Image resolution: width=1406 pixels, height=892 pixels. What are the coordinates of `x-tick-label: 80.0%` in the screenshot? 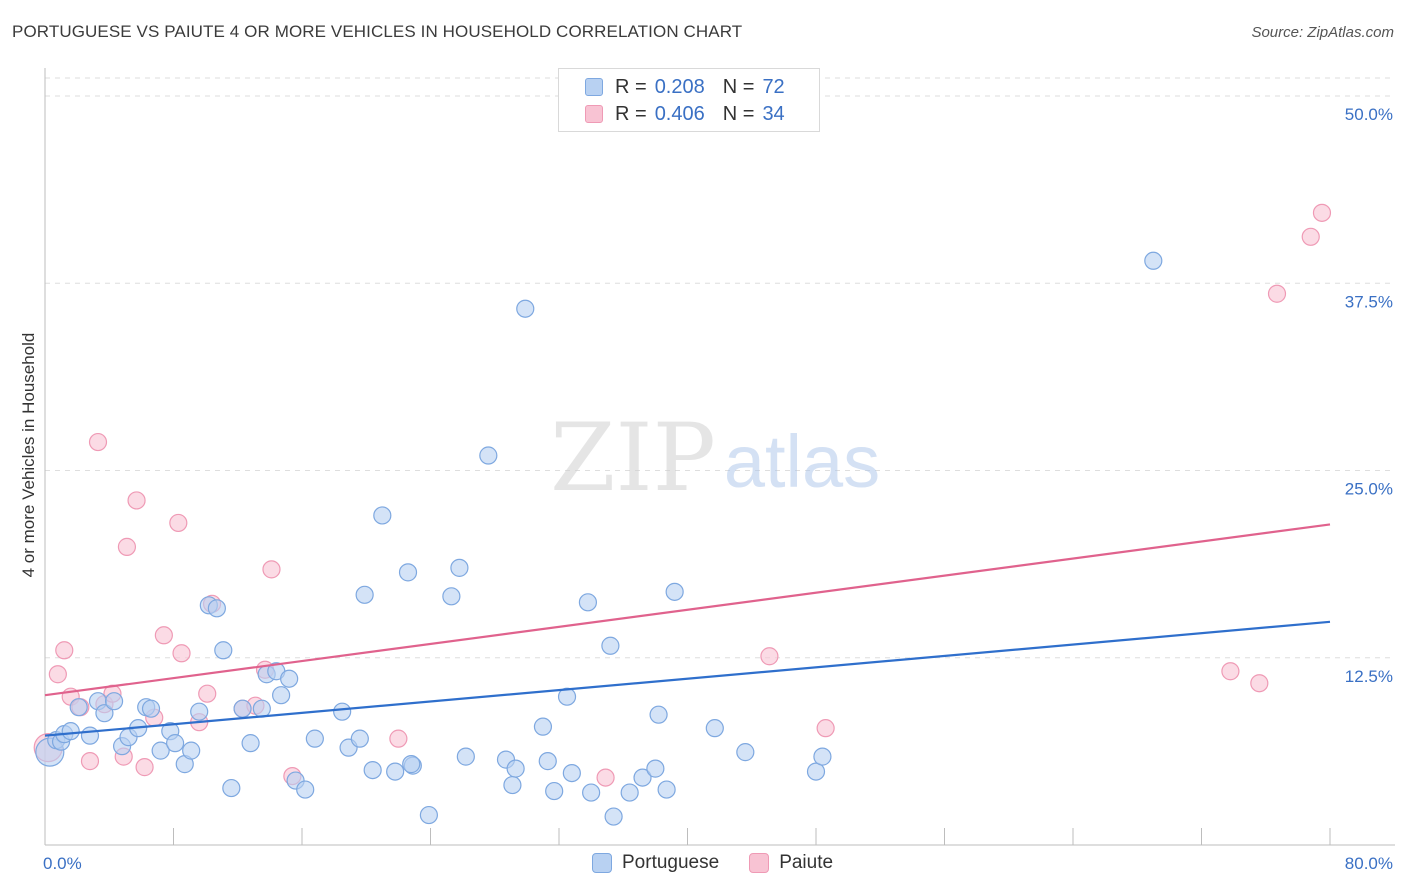 It's located at (1369, 863).